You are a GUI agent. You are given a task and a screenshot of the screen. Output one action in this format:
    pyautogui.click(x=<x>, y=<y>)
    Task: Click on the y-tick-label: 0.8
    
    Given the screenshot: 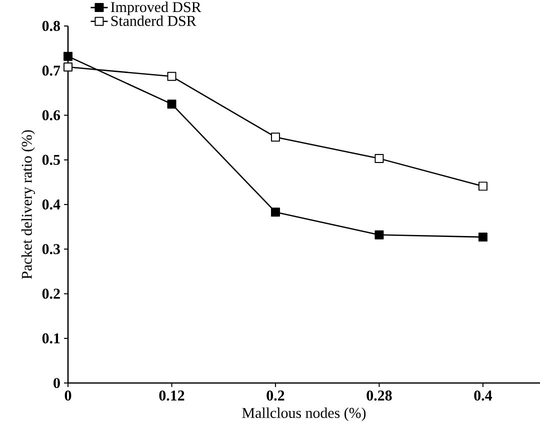 What is the action you would take?
    pyautogui.click(x=51, y=26)
    